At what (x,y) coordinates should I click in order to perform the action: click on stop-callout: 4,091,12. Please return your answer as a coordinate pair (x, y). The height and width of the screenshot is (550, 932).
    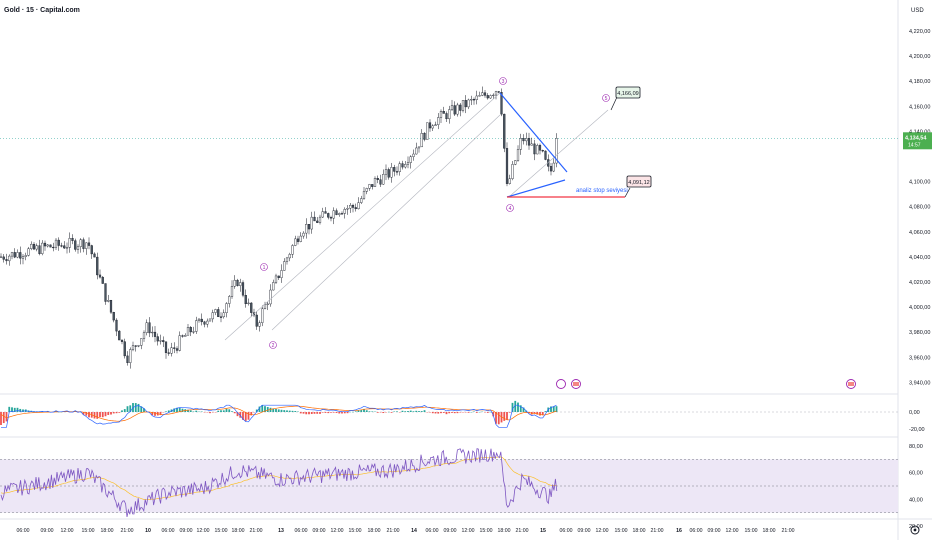
    Looking at the image, I should click on (638, 186).